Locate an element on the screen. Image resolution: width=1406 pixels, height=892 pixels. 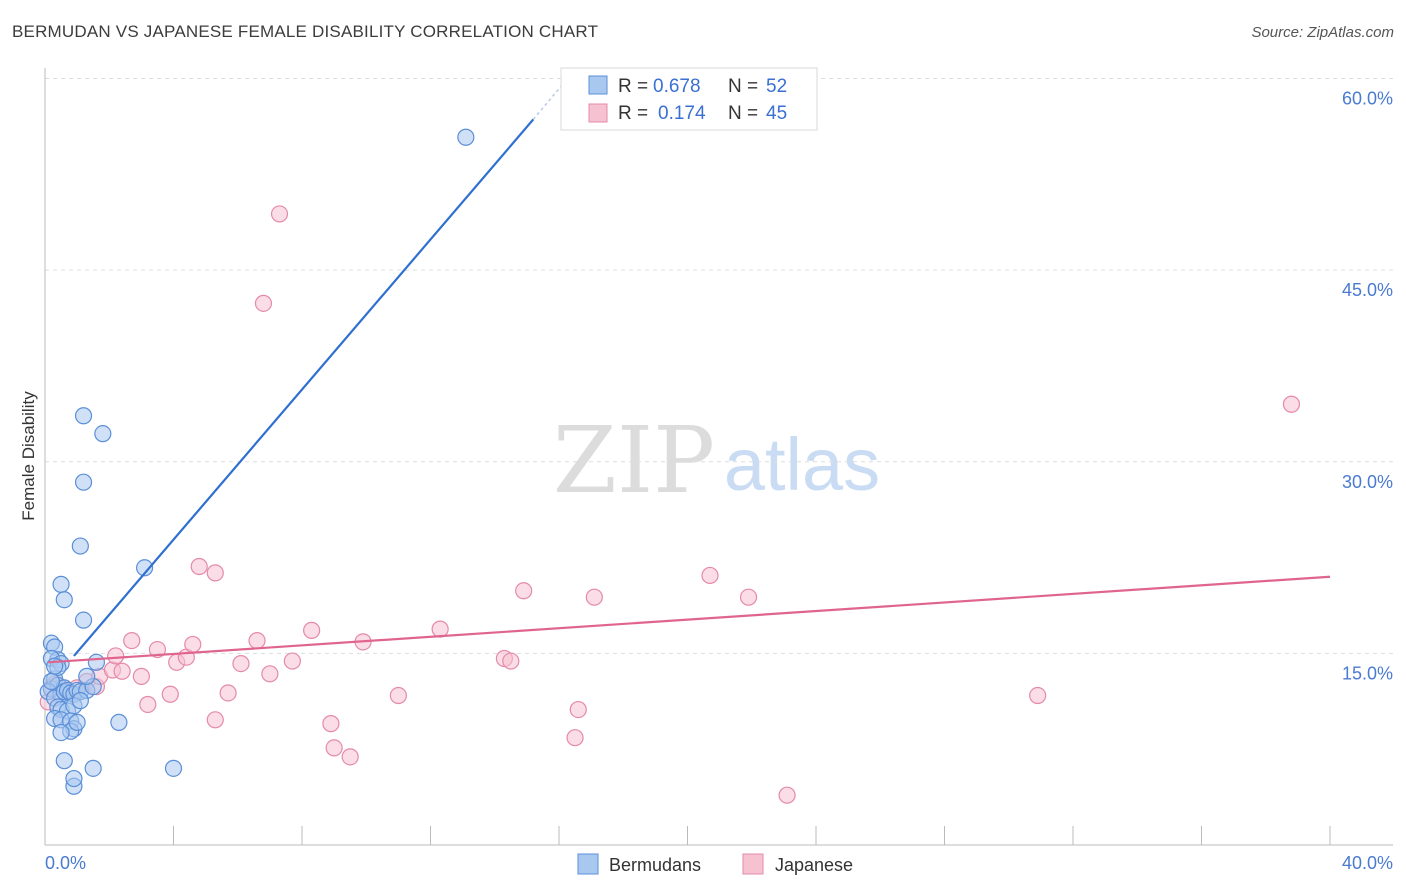
y-tick-label: 45.0% is located at coordinates (1367, 290).